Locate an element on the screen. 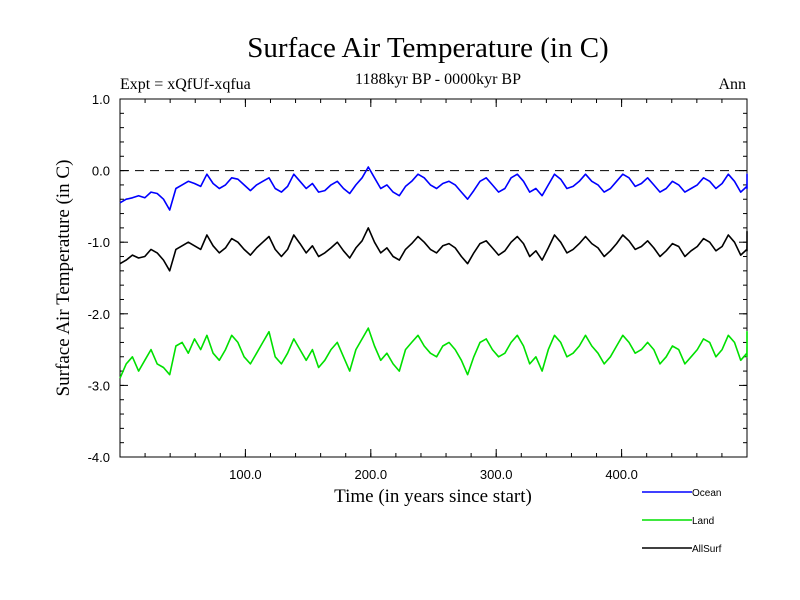  series-line-allsurf is located at coordinates (433, 249).